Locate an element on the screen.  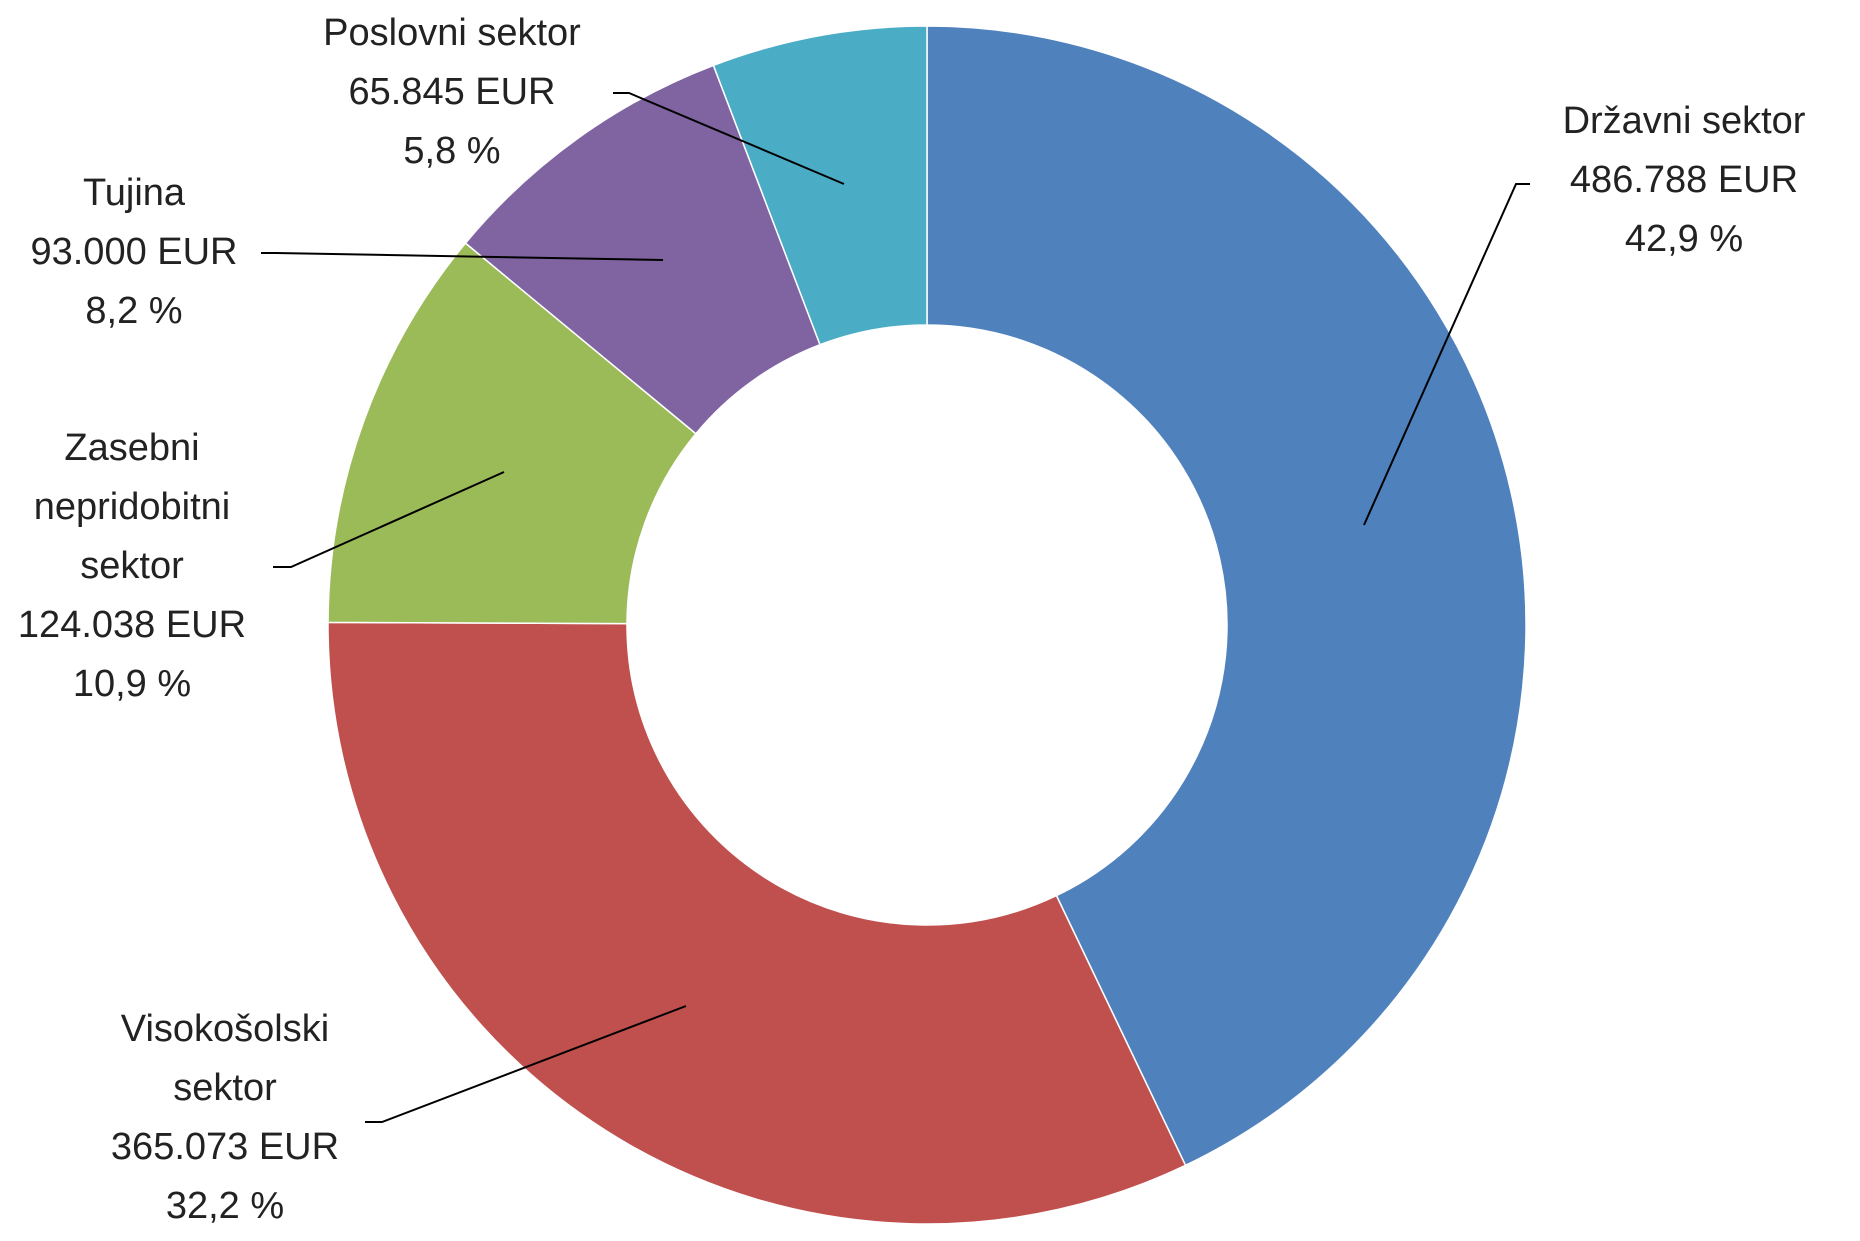
data-label: Visokošolski sektor 365.073 EUR 32,2 % is located at coordinates (225, 1118).